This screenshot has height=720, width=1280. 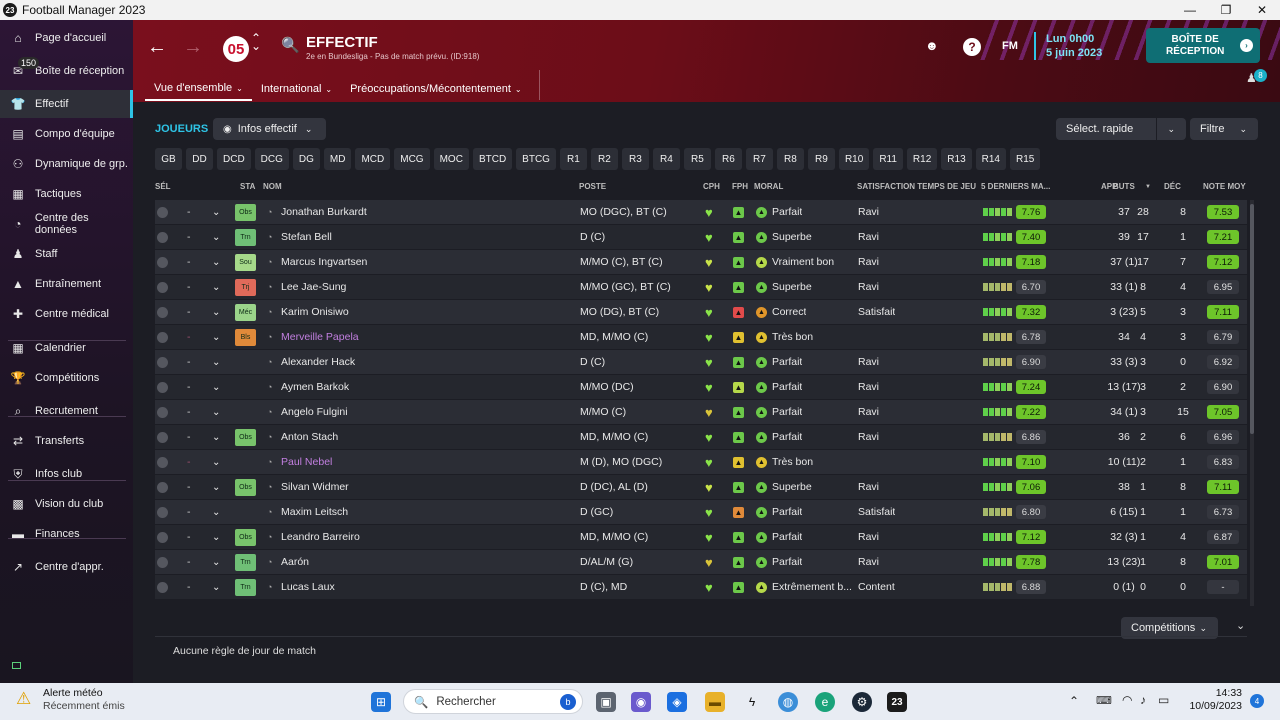 What do you see at coordinates (759, 159) in the screenshot?
I see `position-filter-r7: R7` at bounding box center [759, 159].